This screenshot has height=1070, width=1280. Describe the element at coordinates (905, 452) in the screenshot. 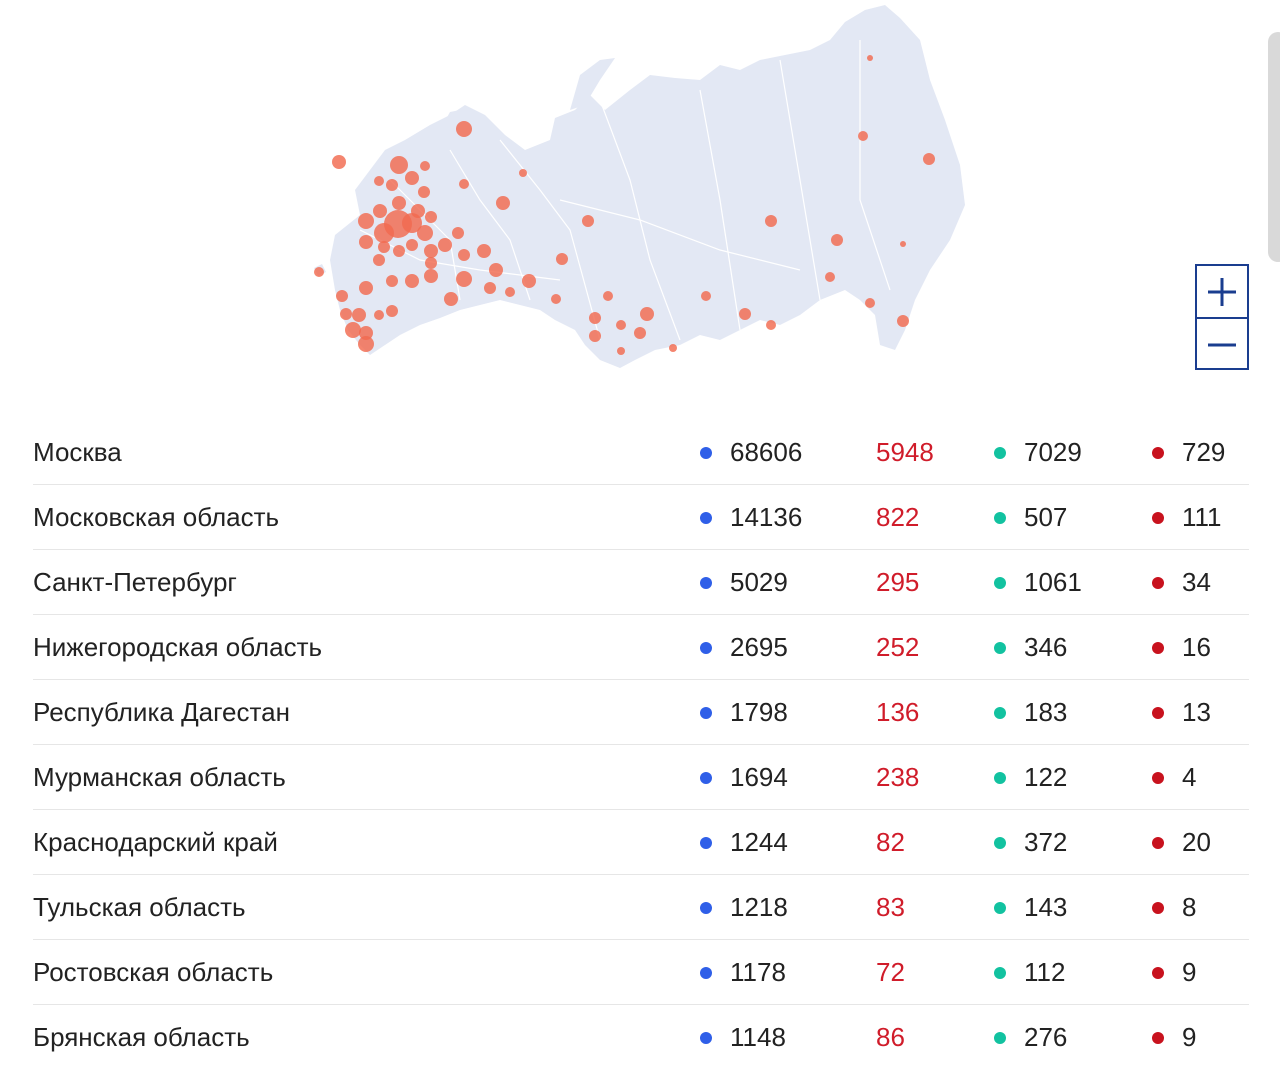

I see `increase-count: 5948` at that location.